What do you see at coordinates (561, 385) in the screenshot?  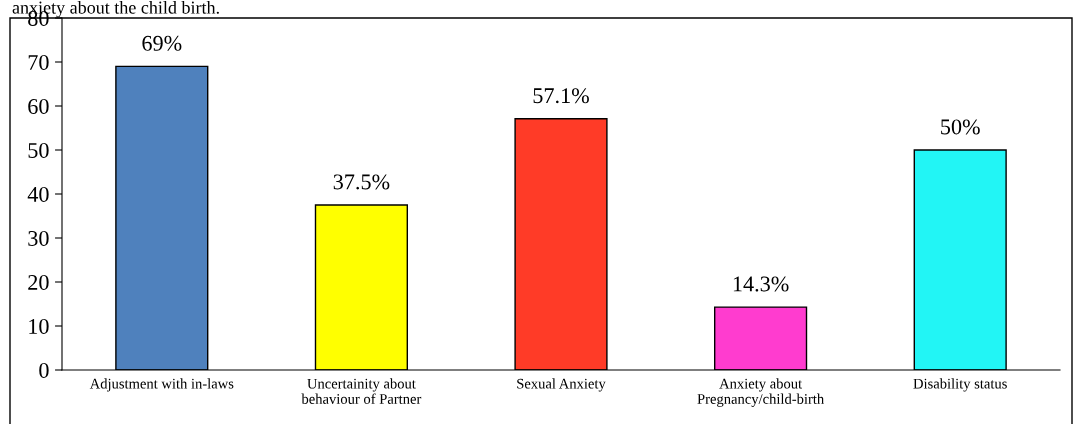 I see `x-tick-label: Sexual Anxiety` at bounding box center [561, 385].